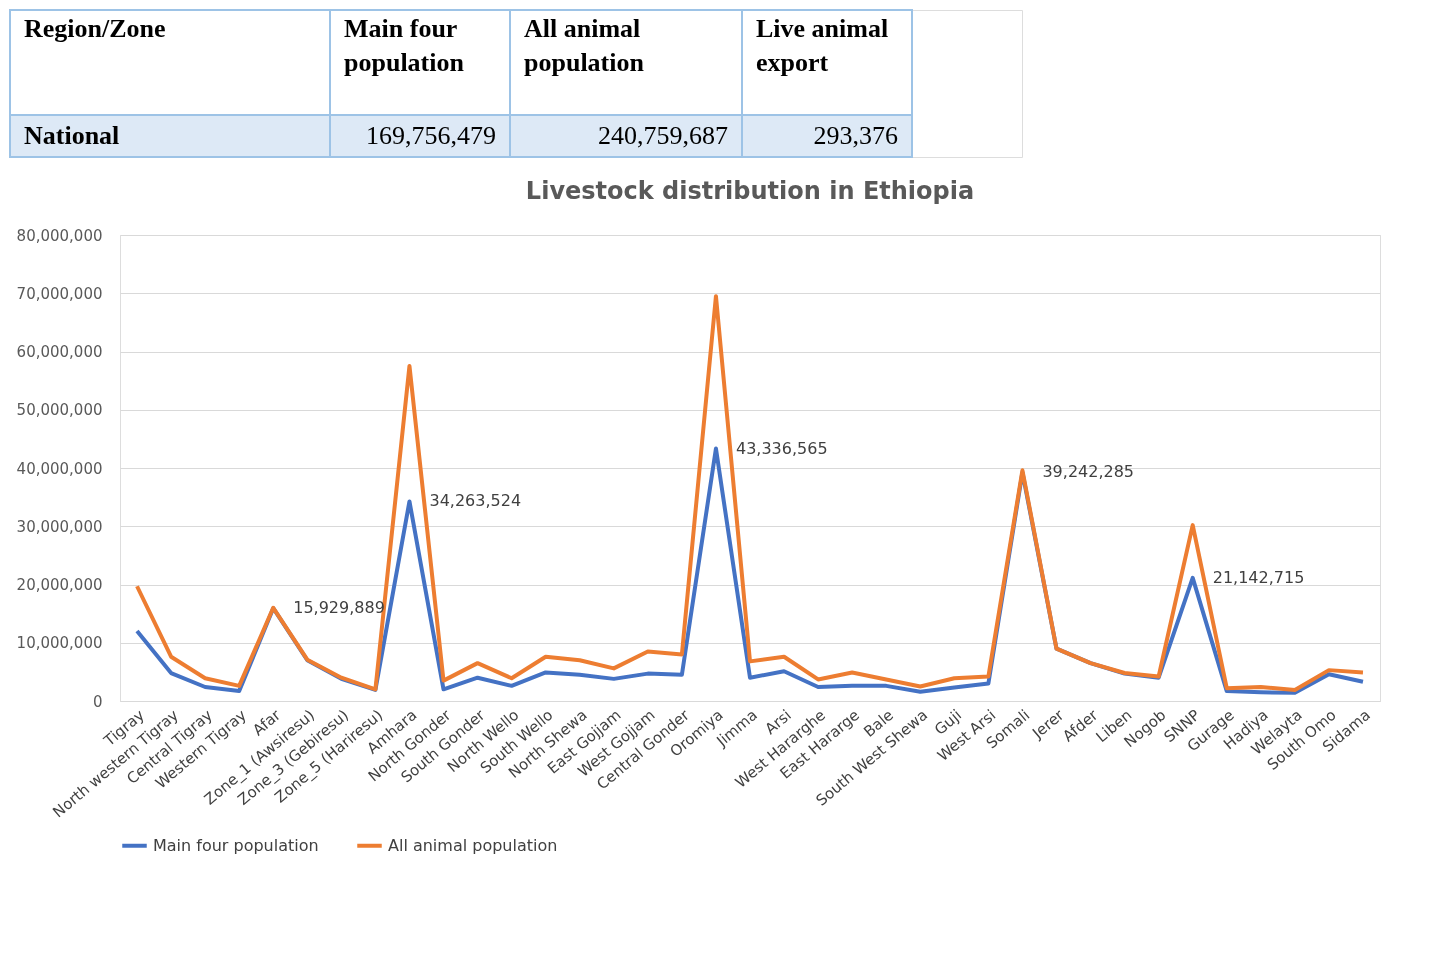 The width and height of the screenshot is (1429, 967). Describe the element at coordinates (59, 235) in the screenshot. I see `y-tick-label: 80,000,000` at that location.